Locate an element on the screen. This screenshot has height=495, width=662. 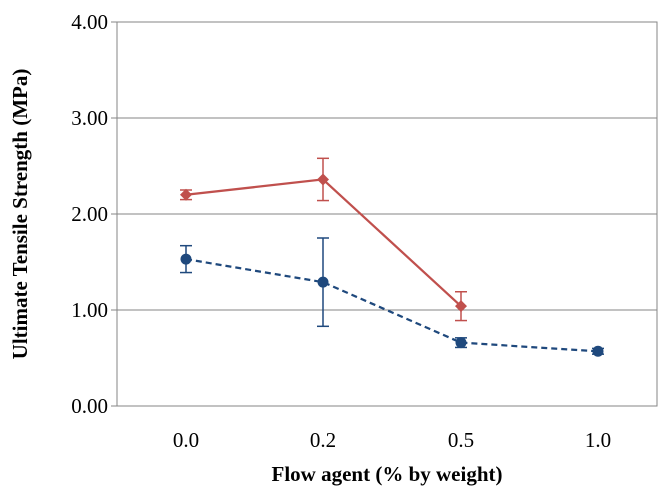
y-tick-labels: 0.00 1.00 2.00 3.00 4.00 is located at coordinates (89, 214).